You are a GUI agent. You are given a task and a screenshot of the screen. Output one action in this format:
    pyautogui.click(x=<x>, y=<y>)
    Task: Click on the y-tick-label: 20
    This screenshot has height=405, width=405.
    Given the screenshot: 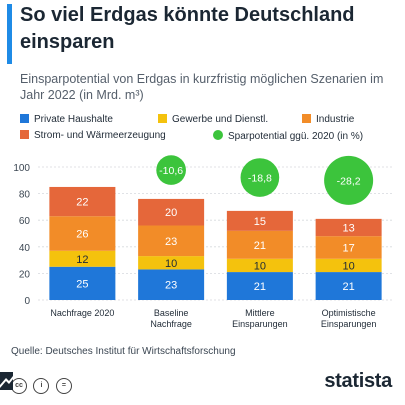 What is the action you would take?
    pyautogui.click(x=25, y=274)
    